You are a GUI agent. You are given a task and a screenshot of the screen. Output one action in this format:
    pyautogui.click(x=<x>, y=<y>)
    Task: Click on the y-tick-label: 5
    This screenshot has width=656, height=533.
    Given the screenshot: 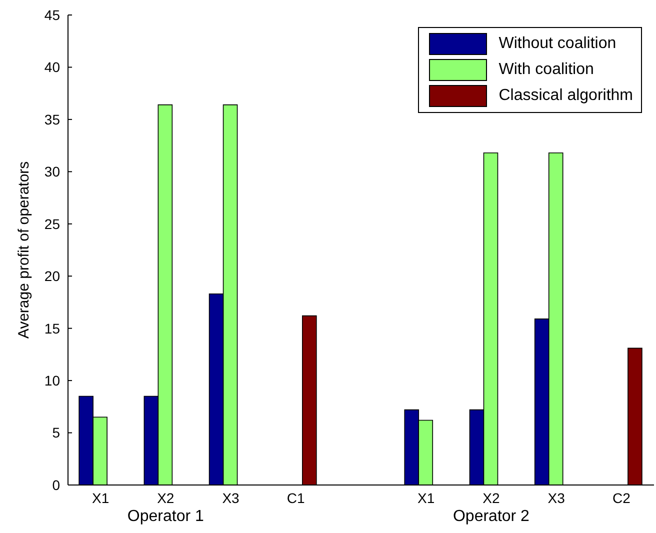 What is the action you would take?
    pyautogui.click(x=56, y=432)
    